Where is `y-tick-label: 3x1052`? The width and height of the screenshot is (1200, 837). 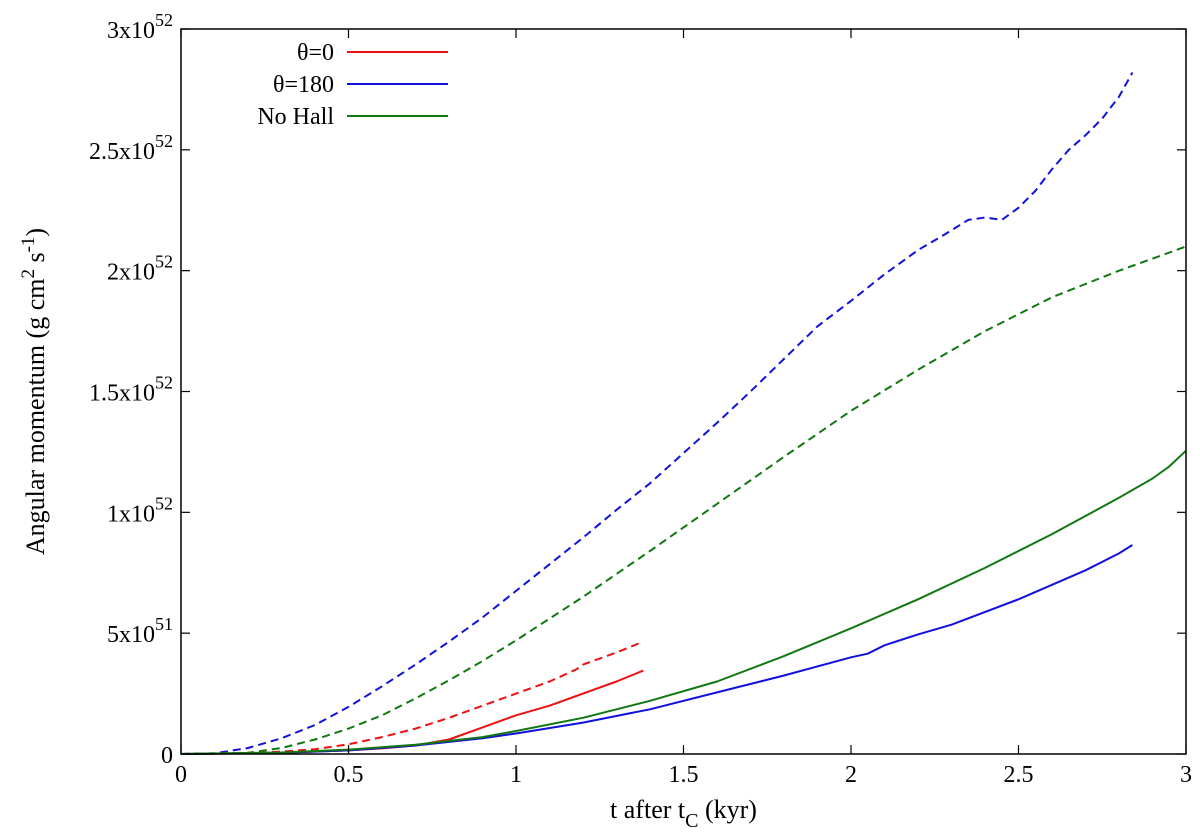
y-tick-label: 3x1052 is located at coordinates (140, 27).